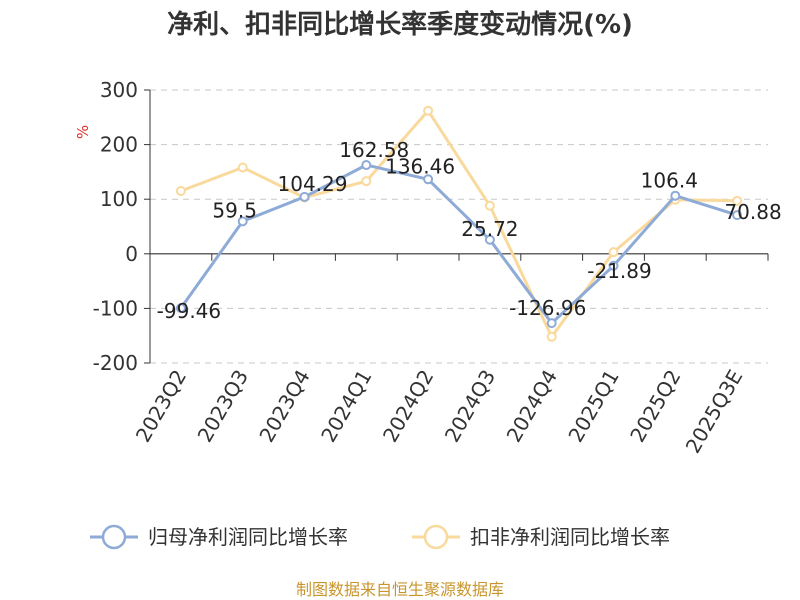  Describe the element at coordinates (470, 406) in the screenshot. I see `x-tick-label: 2024Q3` at that location.